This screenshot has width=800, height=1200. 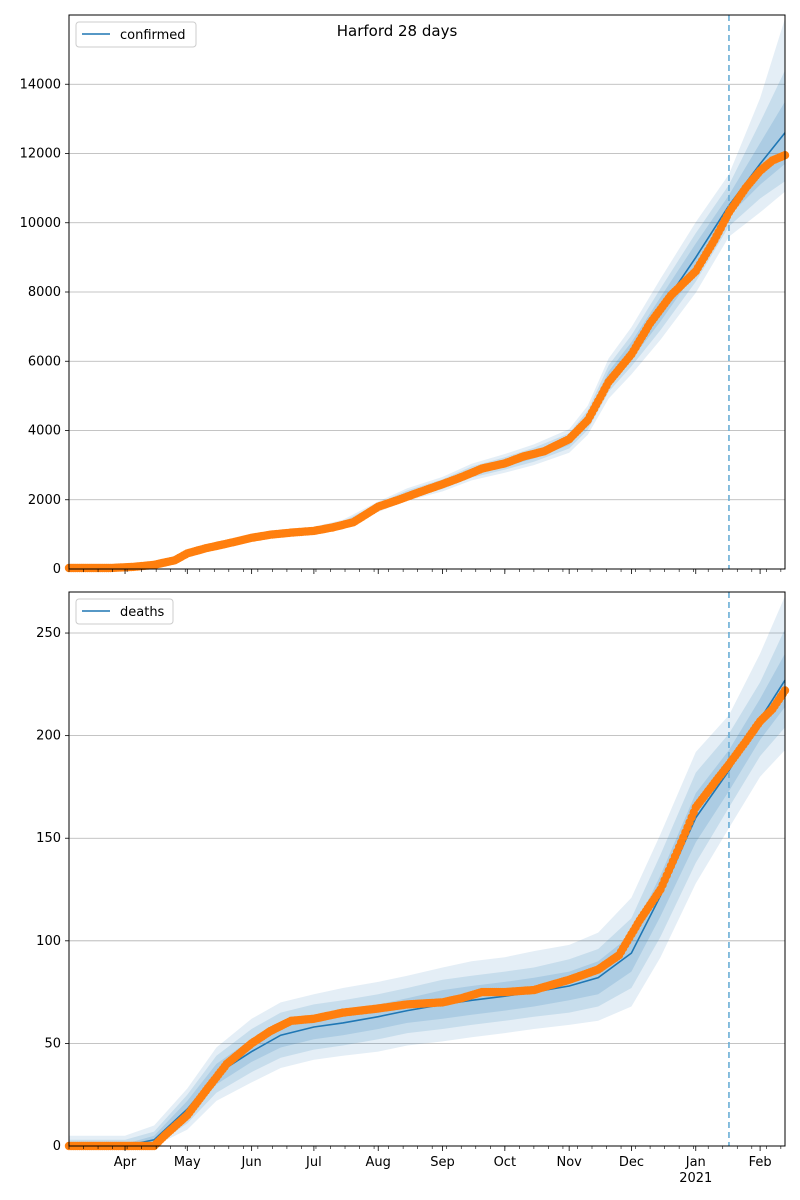 What do you see at coordinates (44, 361) in the screenshot?
I see `y-tick-label: 6000` at bounding box center [44, 361].